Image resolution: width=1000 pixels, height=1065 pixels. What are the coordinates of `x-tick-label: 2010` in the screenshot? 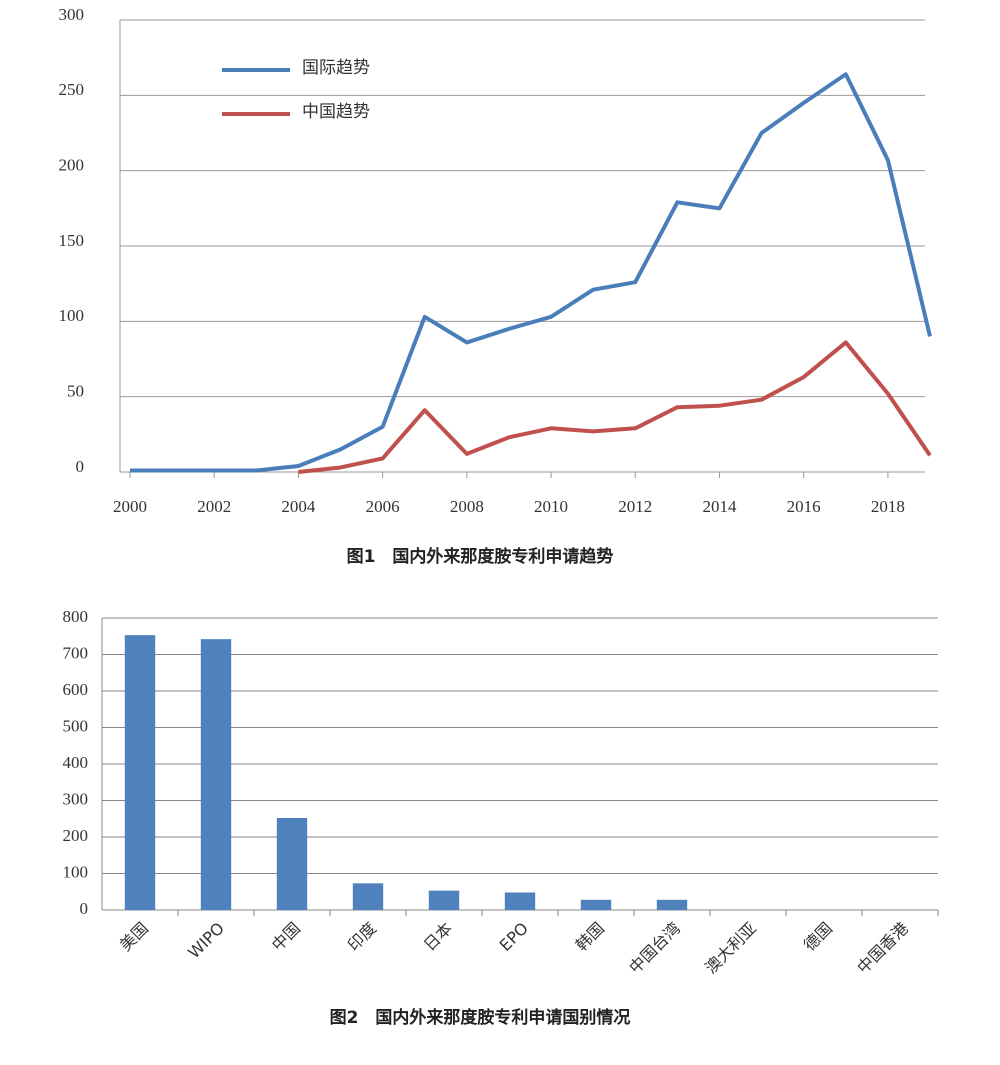 It's located at (551, 506).